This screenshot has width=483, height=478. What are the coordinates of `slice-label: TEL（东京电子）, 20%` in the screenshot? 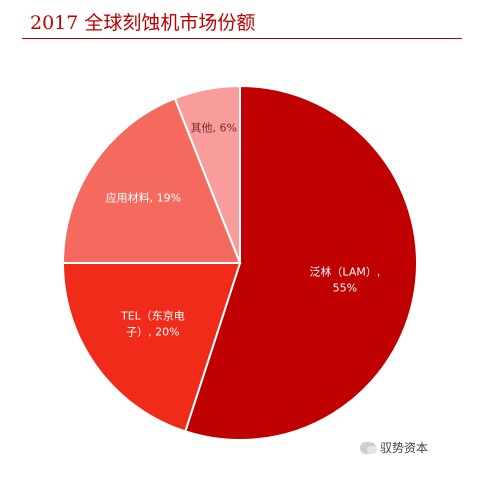 It's located at (152, 323).